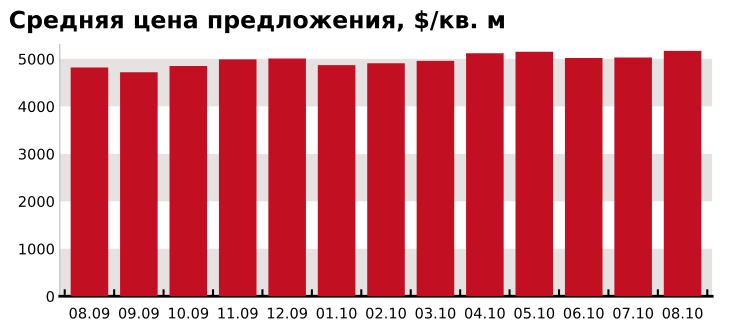 The height and width of the screenshot is (331, 729). What do you see at coordinates (138, 313) in the screenshot?
I see `x-tick-label: 09.09` at bounding box center [138, 313].